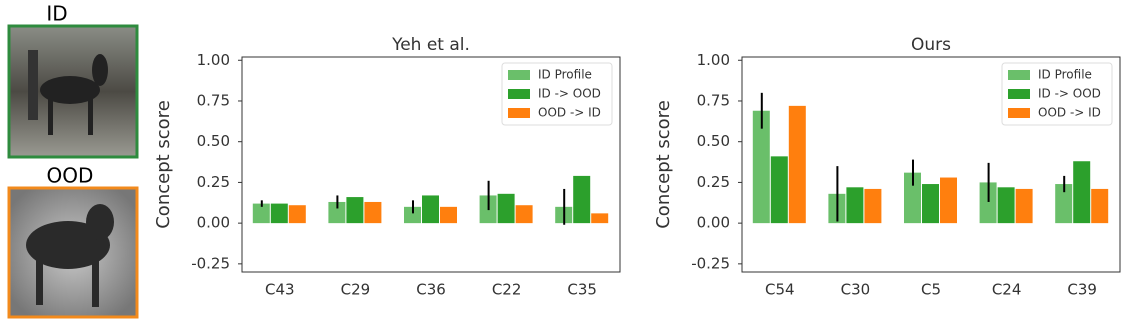 Image resolution: width=1139 pixels, height=324 pixels. Describe the element at coordinates (931, 45) in the screenshot. I see `chart-title: Ours` at that location.